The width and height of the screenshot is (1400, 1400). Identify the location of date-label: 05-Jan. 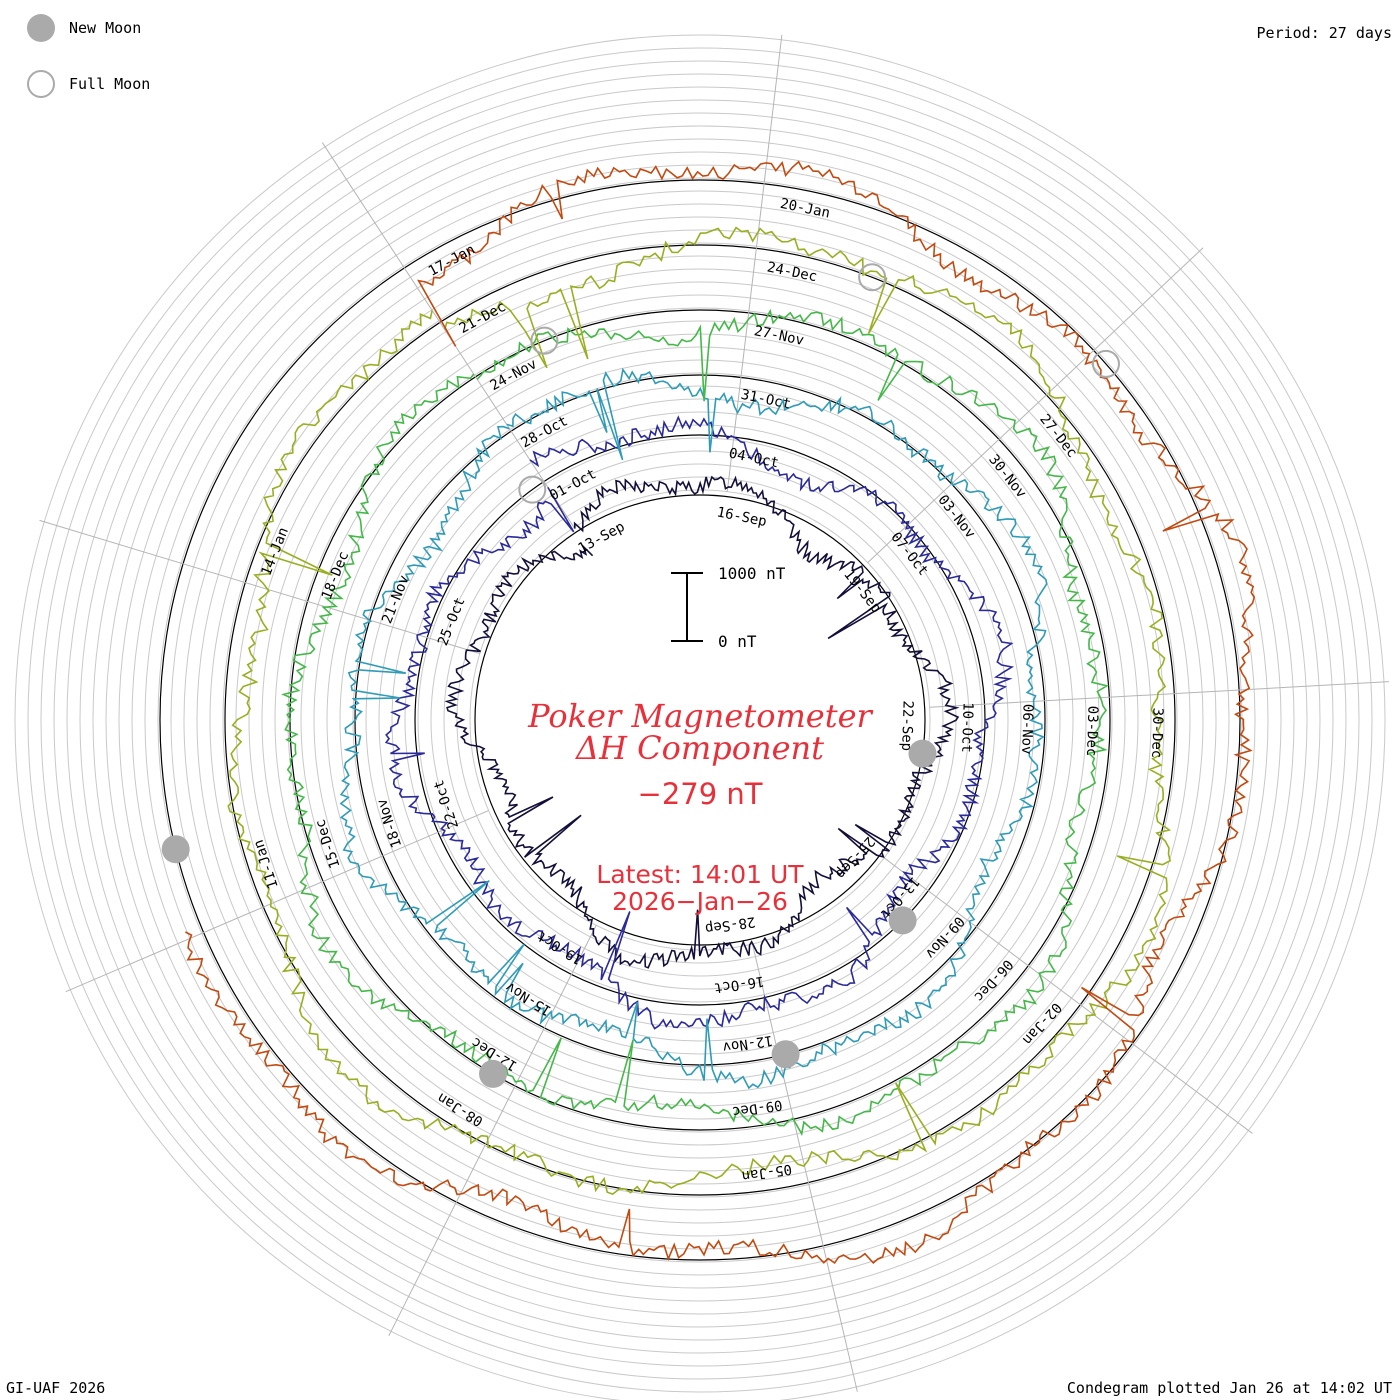
(767, 1172).